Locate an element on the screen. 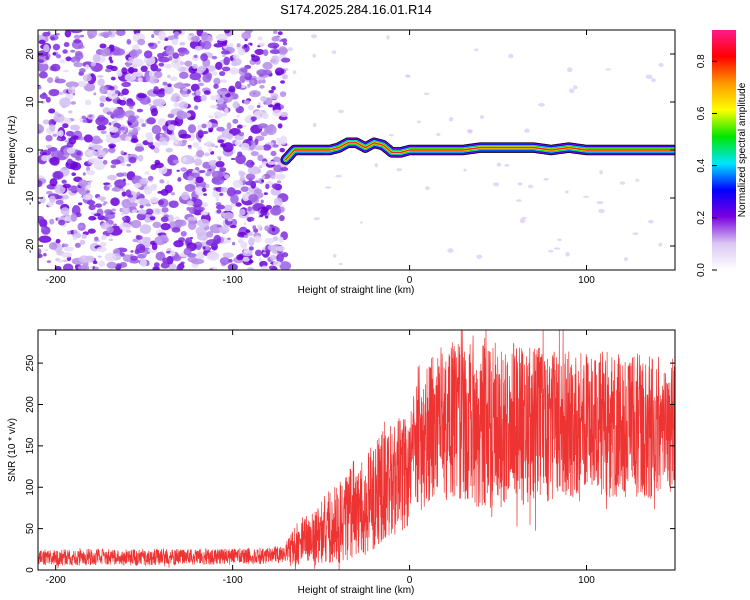 The width and height of the screenshot is (750, 600). colorbar-tick-label: 0.6 is located at coordinates (701, 113).